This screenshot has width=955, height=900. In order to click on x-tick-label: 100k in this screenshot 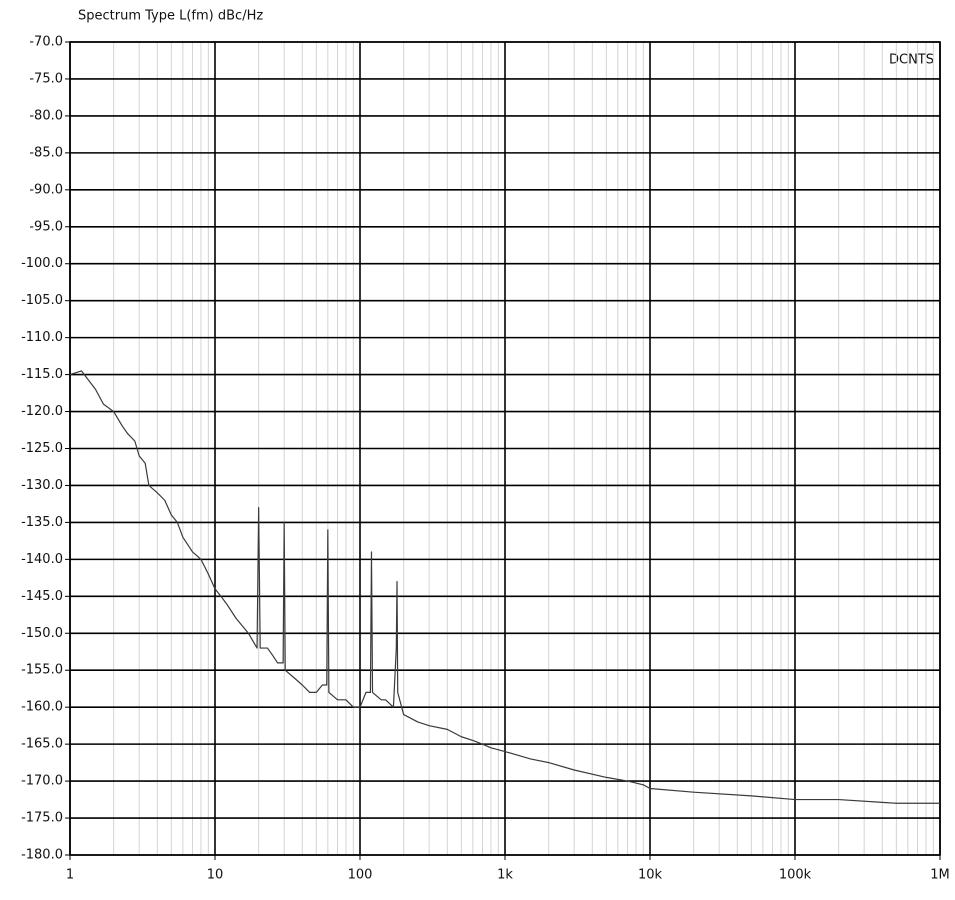, I will do `click(795, 875)`.